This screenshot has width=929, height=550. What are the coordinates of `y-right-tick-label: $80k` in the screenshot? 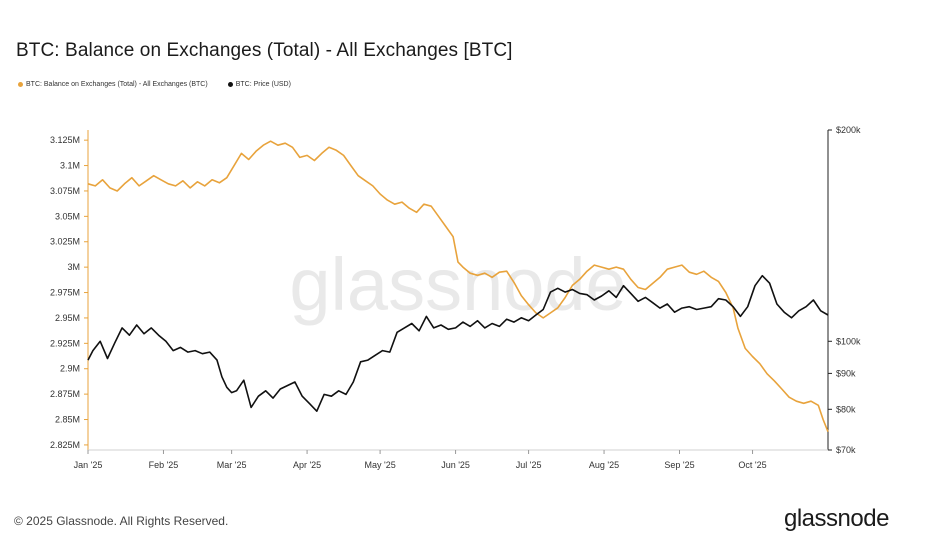 It's located at (846, 409).